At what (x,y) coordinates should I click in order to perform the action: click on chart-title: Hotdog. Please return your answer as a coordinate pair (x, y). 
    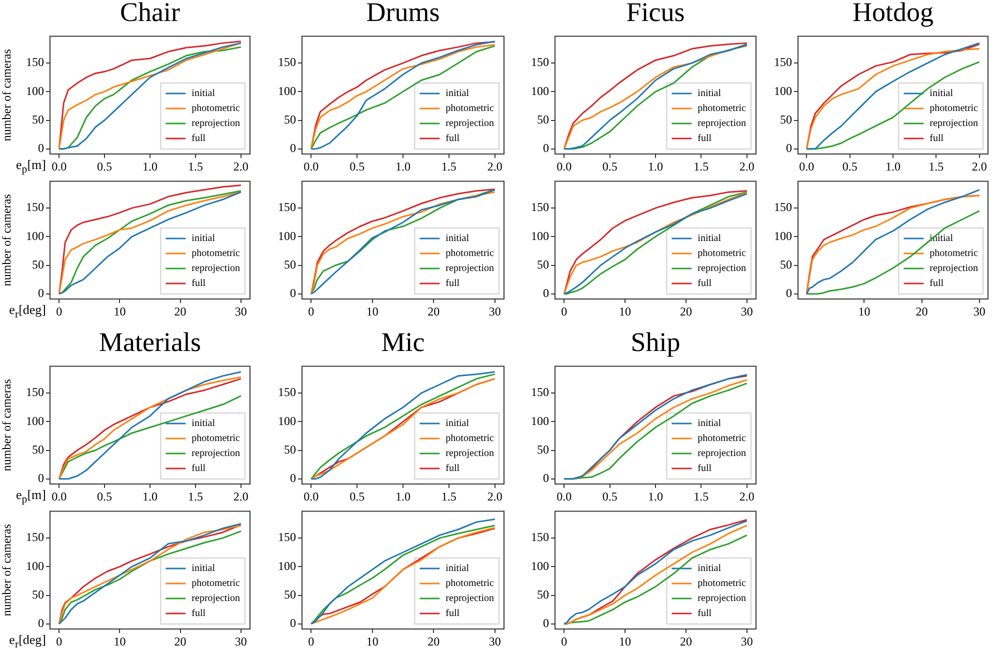
    Looking at the image, I should click on (893, 13).